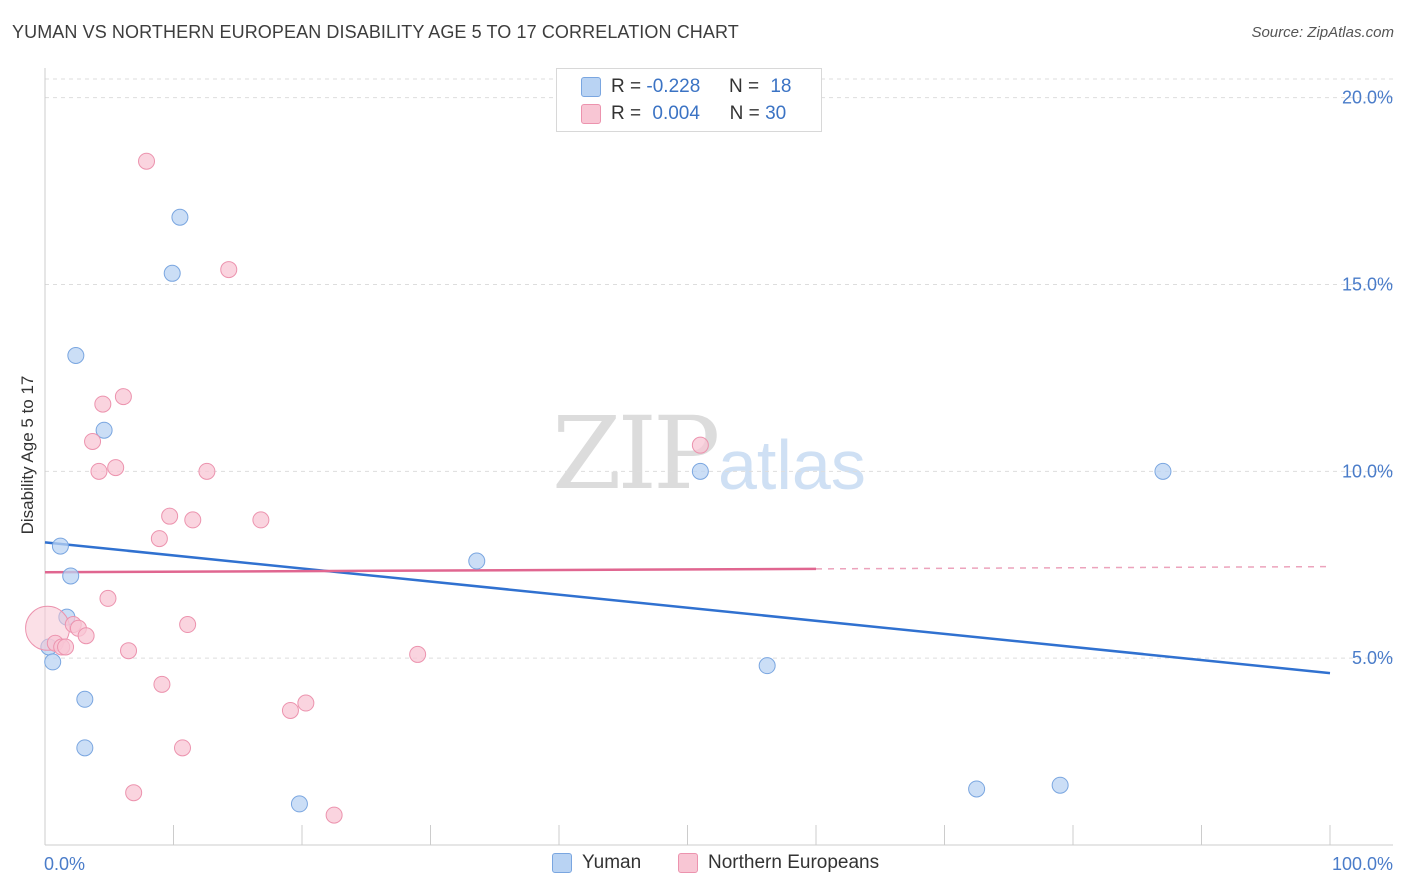 This screenshot has width=1406, height=892. I want to click on y-tick-label: 10.0%, so click(1367, 471).